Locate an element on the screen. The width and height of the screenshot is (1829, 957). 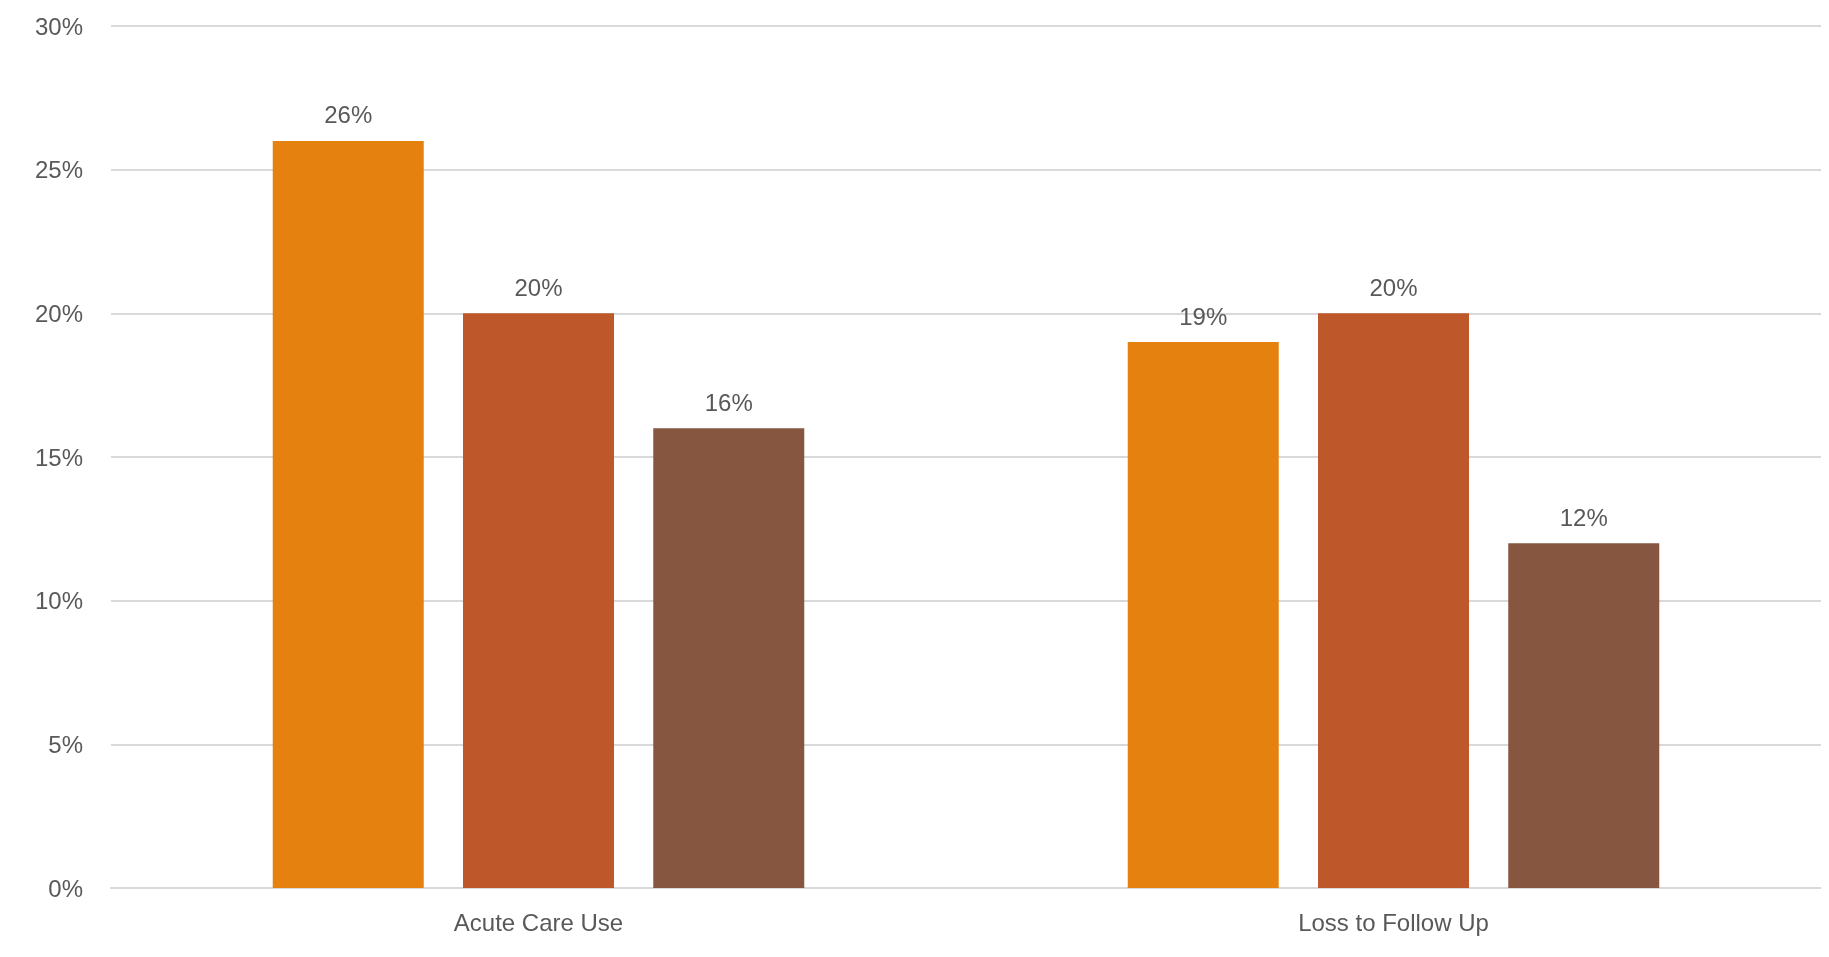
y-tick-label: 25% is located at coordinates (58, 170).